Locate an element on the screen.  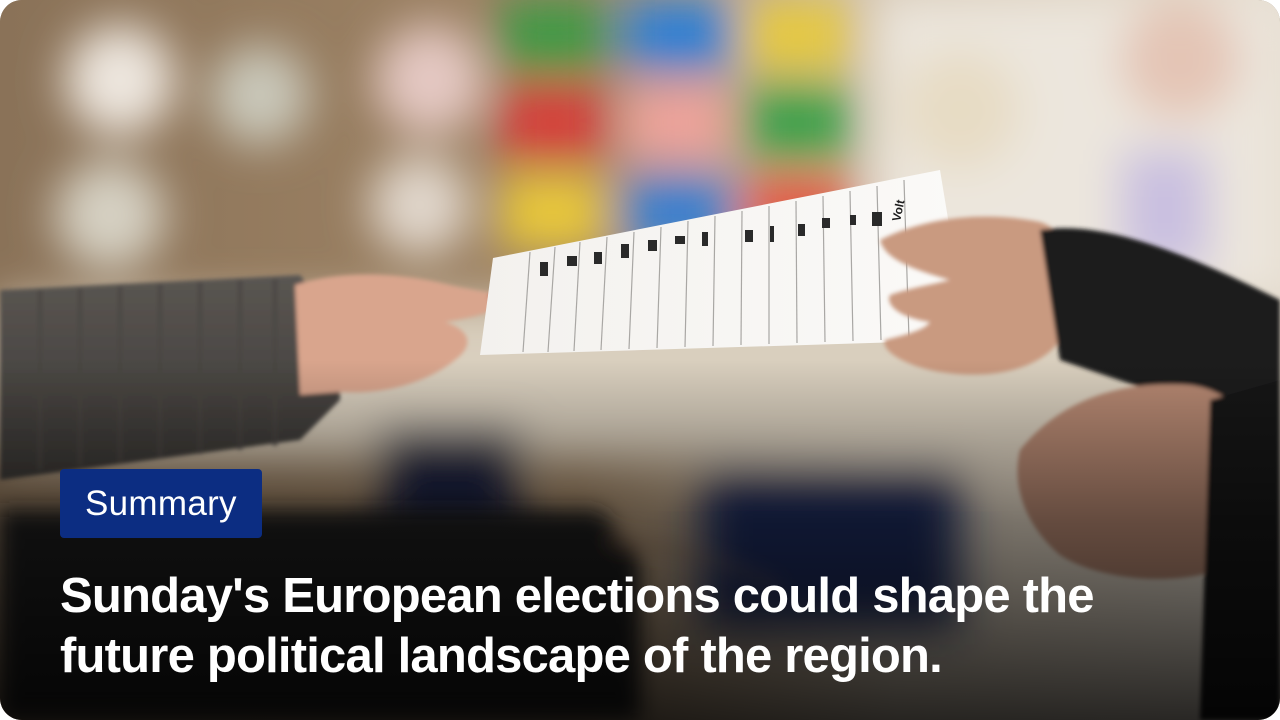
summary-badge: Summary is located at coordinates (161, 503).